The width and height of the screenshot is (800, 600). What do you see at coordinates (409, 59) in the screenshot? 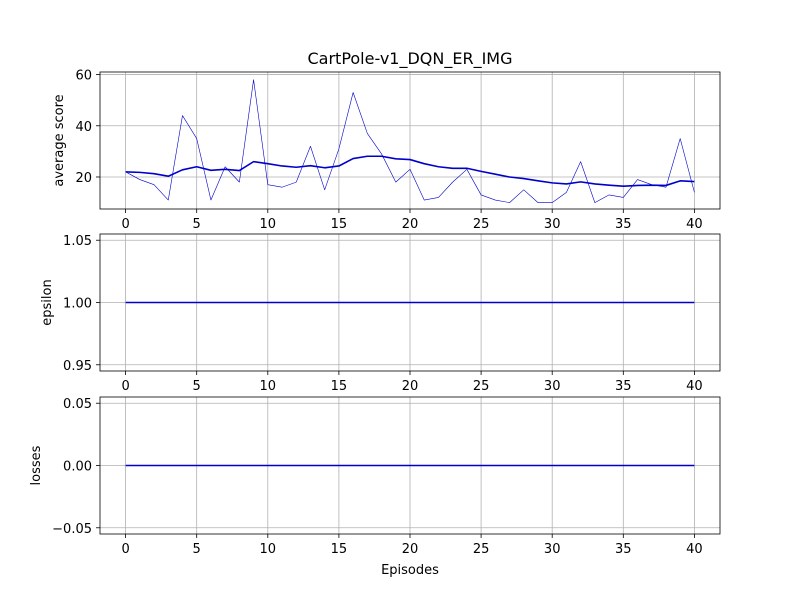
I see `chart-title: CartPole-v1_DQN_ER_IMG` at bounding box center [409, 59].